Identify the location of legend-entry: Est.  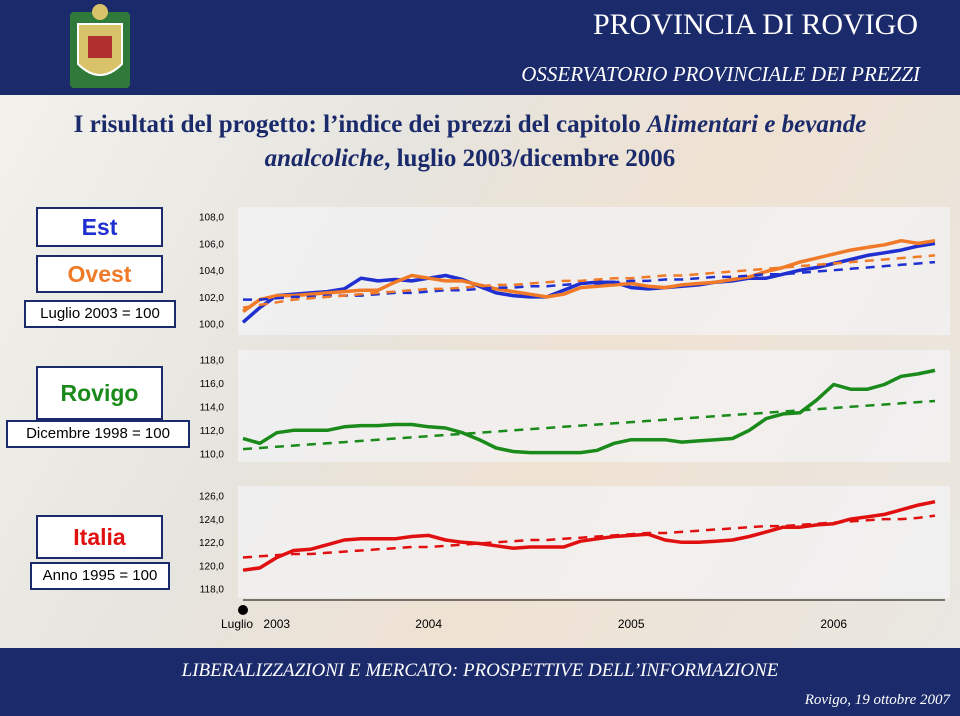
(99, 227).